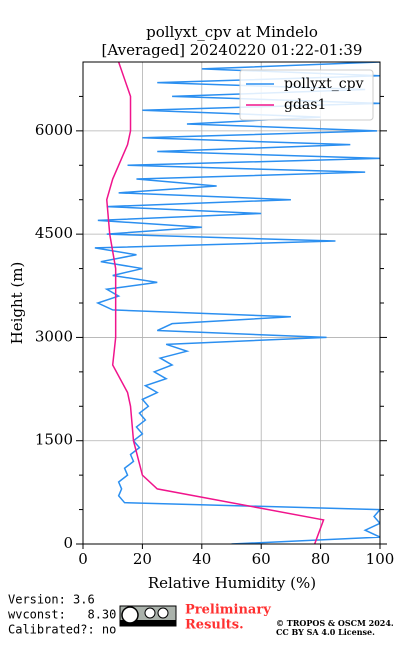  I want to click on footer-text: wvconst: 8.30, so click(62, 615).